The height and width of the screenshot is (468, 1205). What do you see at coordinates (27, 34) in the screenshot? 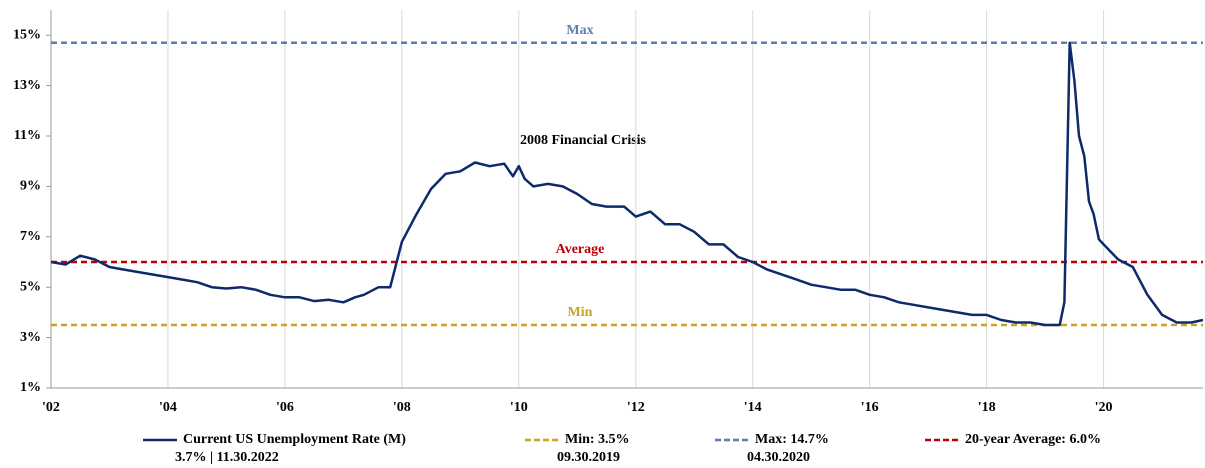
I see `y-tick-label: 15%` at bounding box center [27, 34].